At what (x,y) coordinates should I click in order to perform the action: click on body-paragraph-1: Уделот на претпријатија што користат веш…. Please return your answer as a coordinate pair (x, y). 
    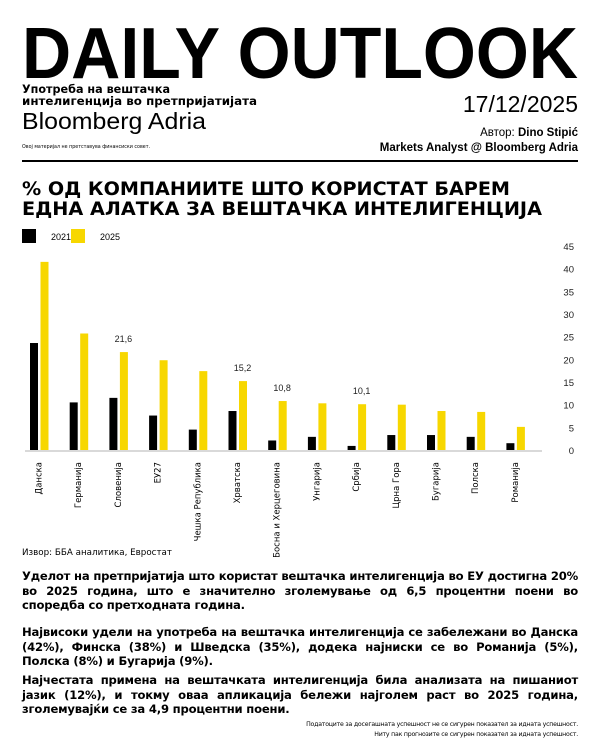
    Looking at the image, I should click on (300, 591).